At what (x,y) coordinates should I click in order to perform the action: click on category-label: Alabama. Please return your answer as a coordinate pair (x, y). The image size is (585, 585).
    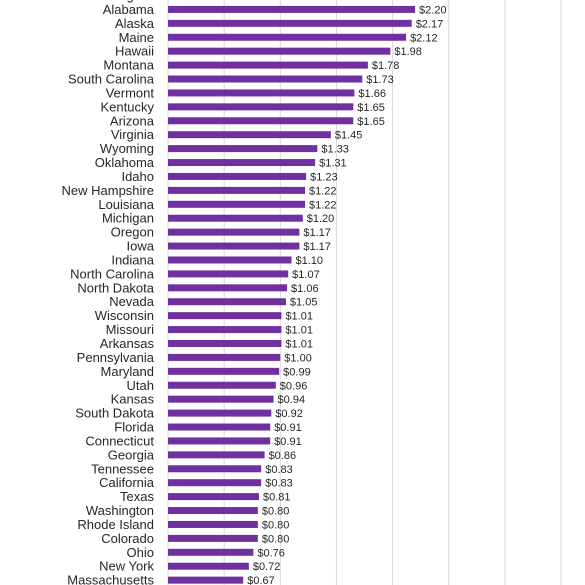
    Looking at the image, I should click on (129, 9).